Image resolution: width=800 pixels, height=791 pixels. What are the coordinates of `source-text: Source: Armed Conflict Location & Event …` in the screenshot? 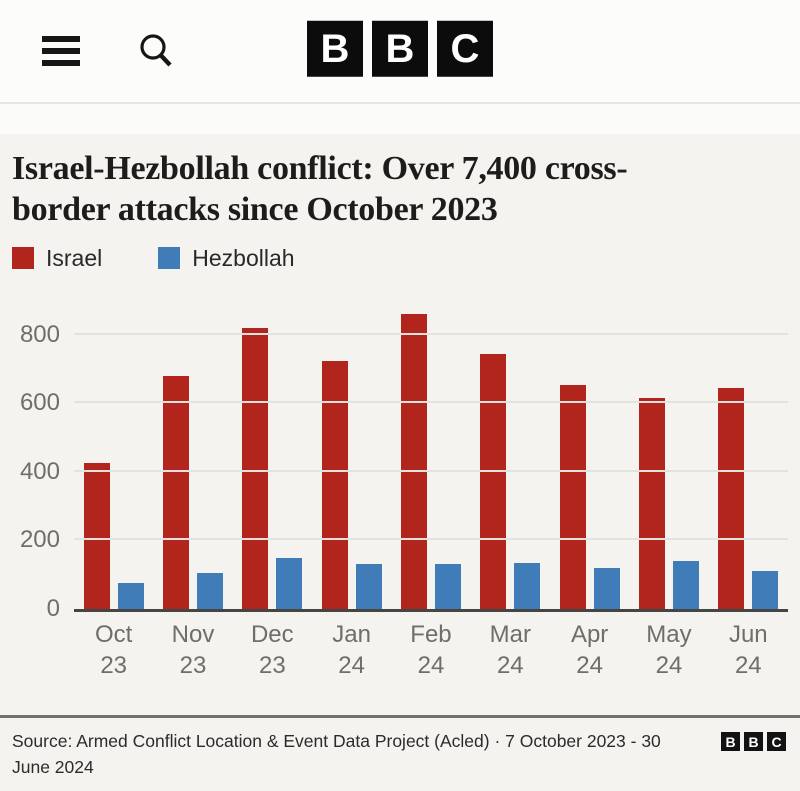 It's located at (336, 754).